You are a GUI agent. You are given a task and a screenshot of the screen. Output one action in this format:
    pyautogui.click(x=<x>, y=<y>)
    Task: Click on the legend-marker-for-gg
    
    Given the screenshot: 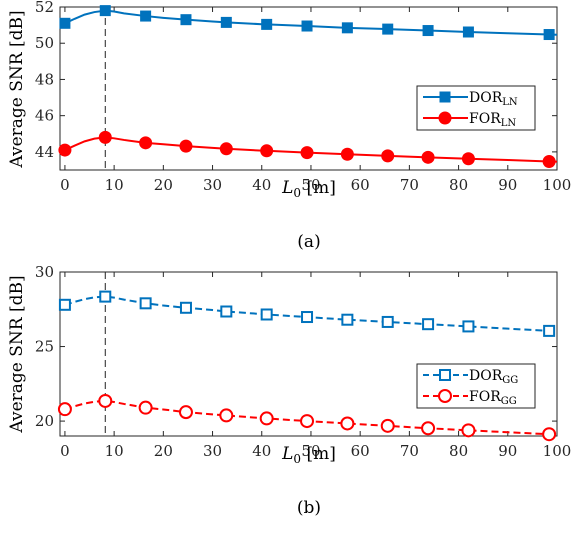 What is the action you would take?
    pyautogui.click(x=445, y=396)
    